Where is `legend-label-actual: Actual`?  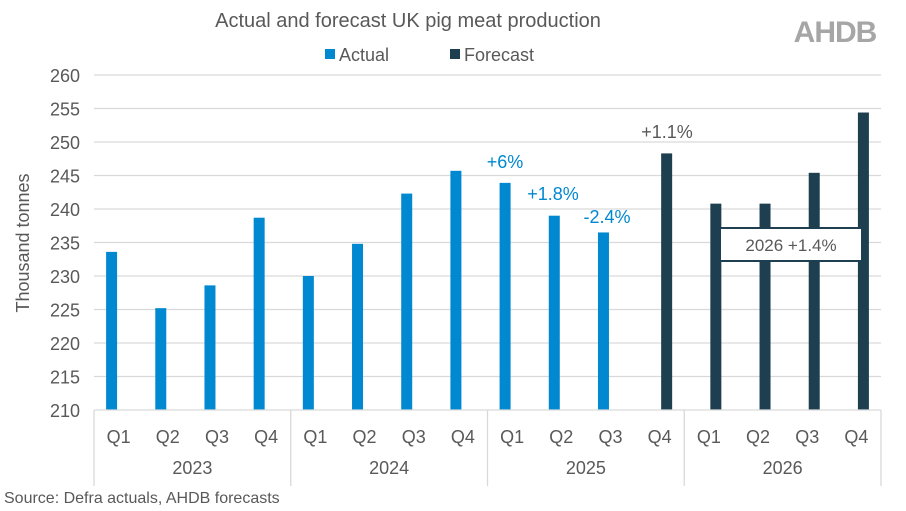 legend-label-actual: Actual is located at coordinates (364, 55).